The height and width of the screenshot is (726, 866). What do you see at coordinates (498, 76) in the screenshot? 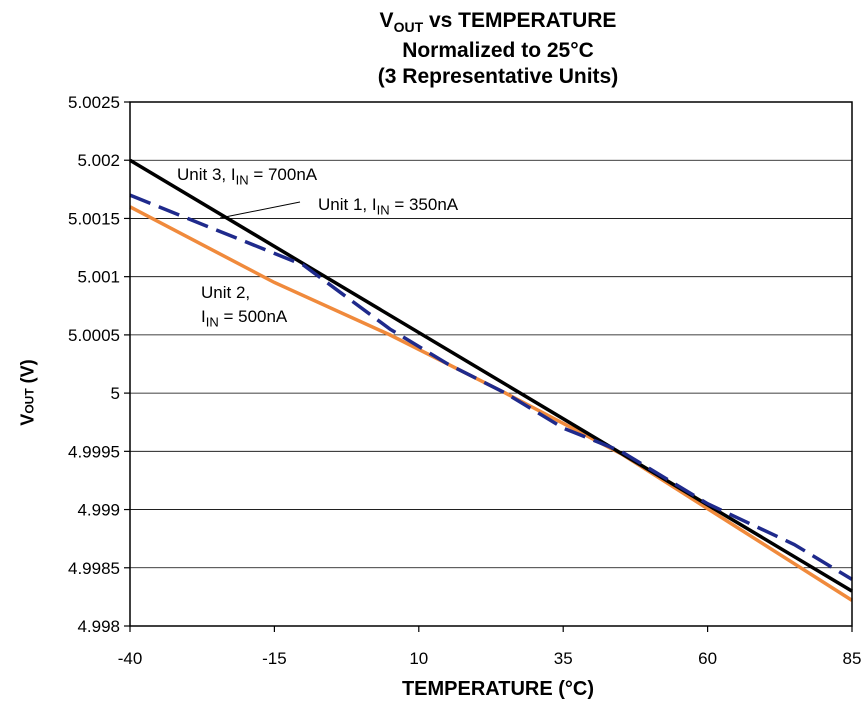
I see `chart-title-line3: (3 Representative Units)` at bounding box center [498, 76].